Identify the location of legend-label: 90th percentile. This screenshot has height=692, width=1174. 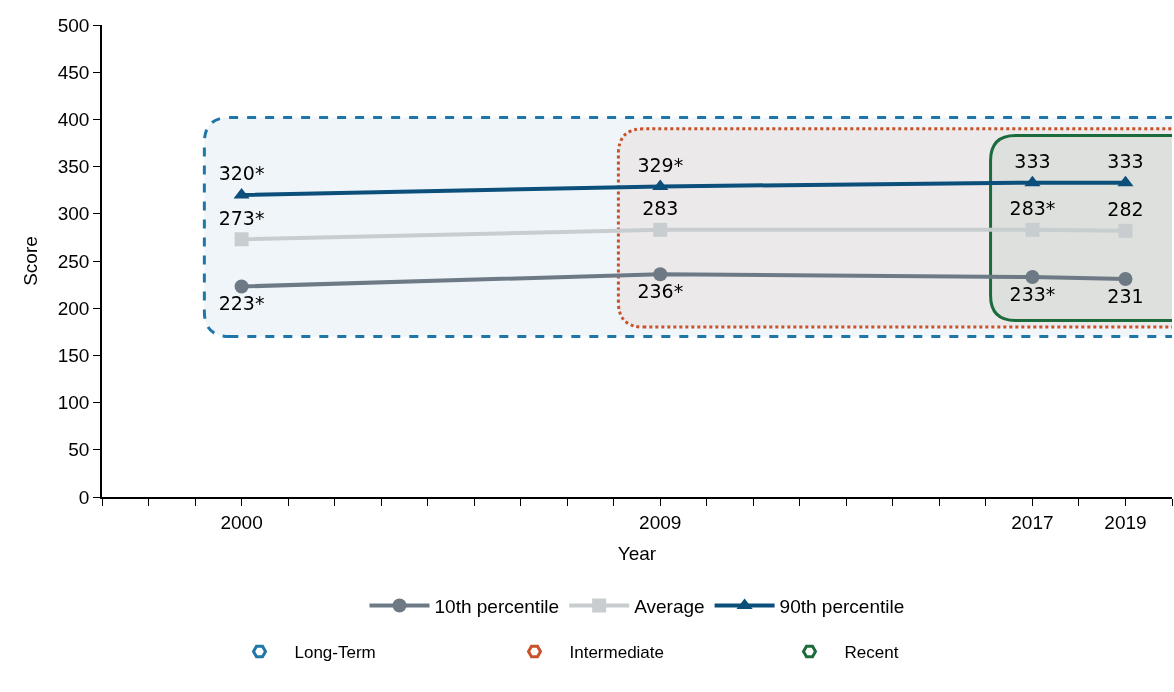
(842, 606).